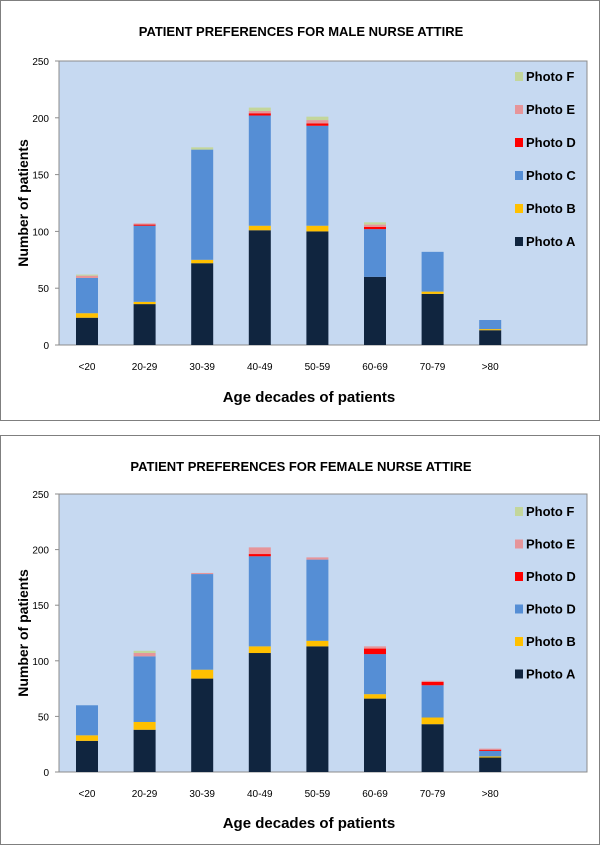 The image size is (601, 846). Describe the element at coordinates (40, 119) in the screenshot. I see `y-tick-label: 200` at that location.